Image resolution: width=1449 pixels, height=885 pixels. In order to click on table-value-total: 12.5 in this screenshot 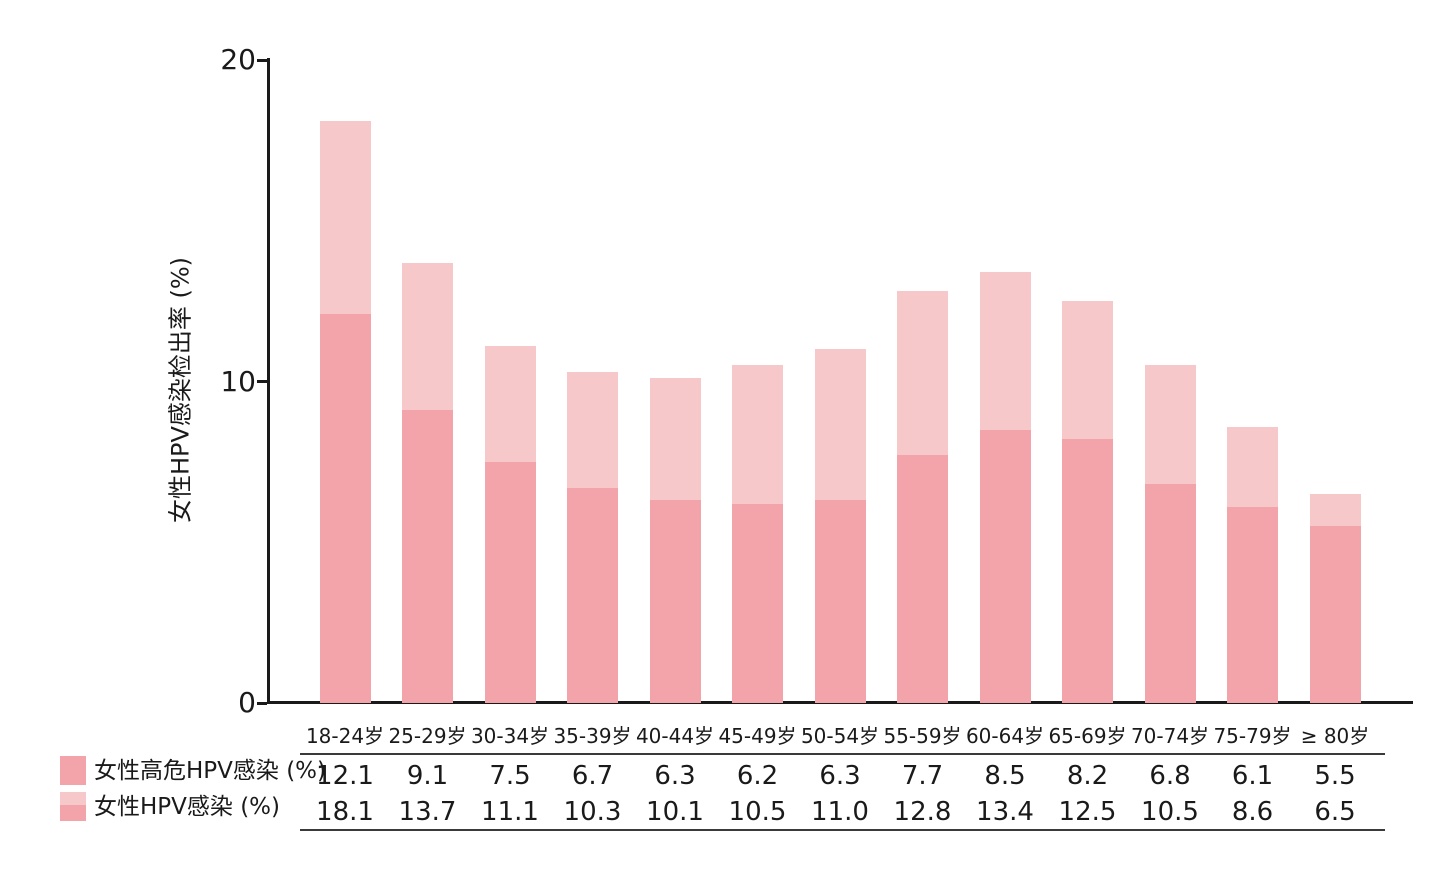, I will do `click(1087, 812)`.